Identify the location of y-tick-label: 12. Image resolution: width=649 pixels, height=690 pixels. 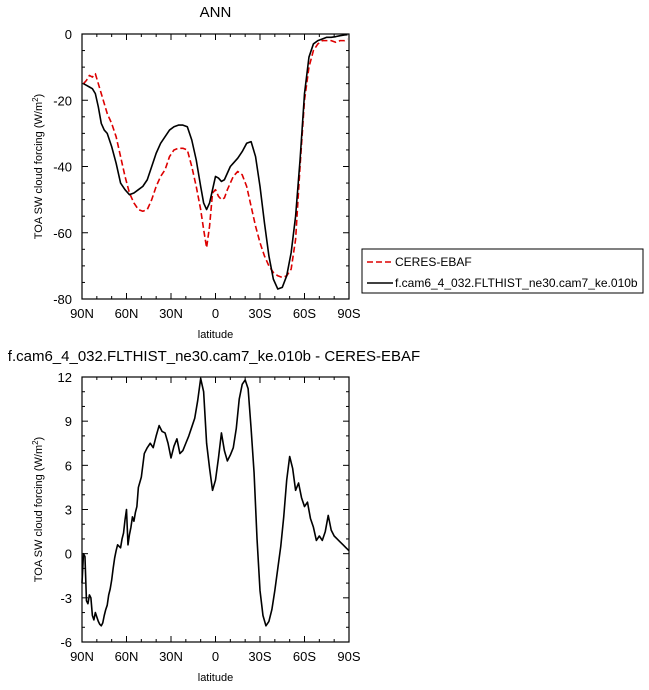
(65, 377).